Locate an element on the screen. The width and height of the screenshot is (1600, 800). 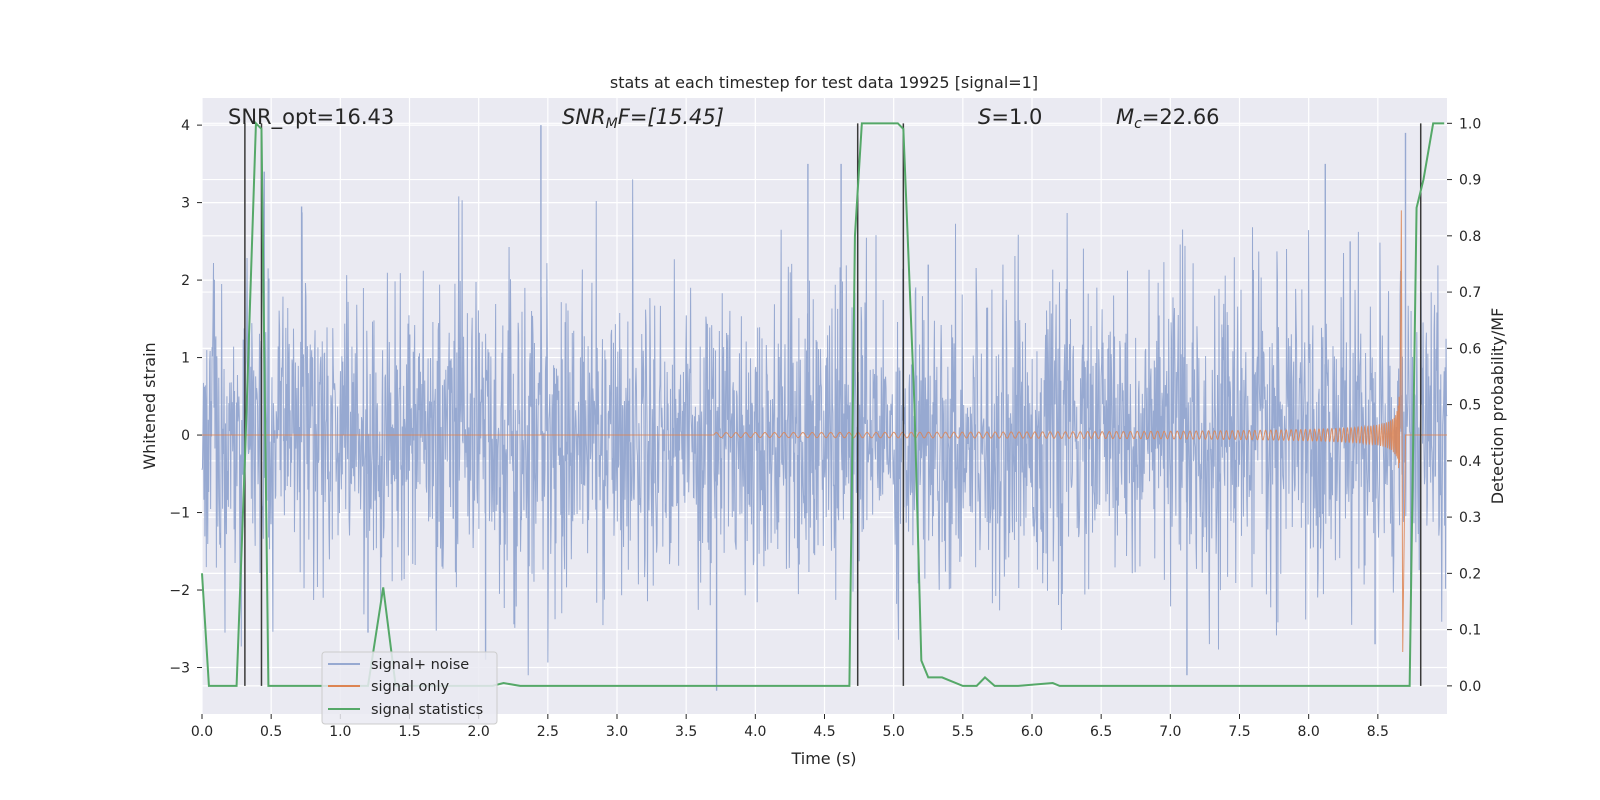
legend-label-signal-statistics: signal statistics is located at coordinates (427, 710).